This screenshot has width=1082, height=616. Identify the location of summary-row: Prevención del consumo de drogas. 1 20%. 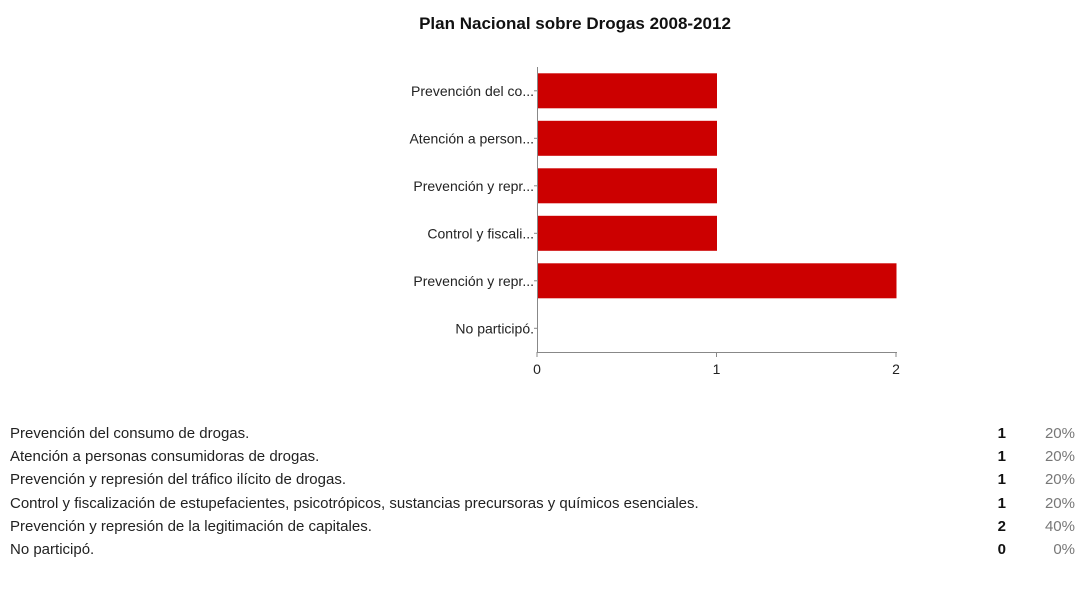
(543, 433).